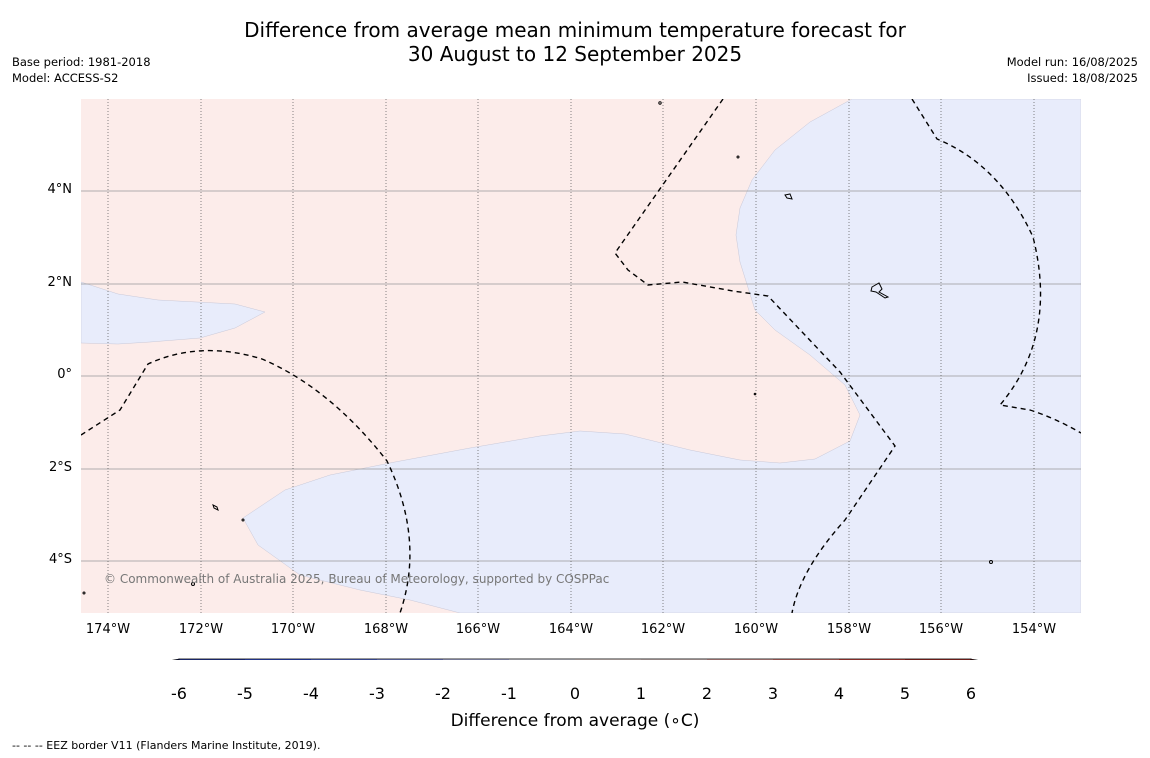 This screenshot has width=1150, height=758. What do you see at coordinates (173, 313) in the screenshot?
I see `cool-anomaly-area-northwest` at bounding box center [173, 313].